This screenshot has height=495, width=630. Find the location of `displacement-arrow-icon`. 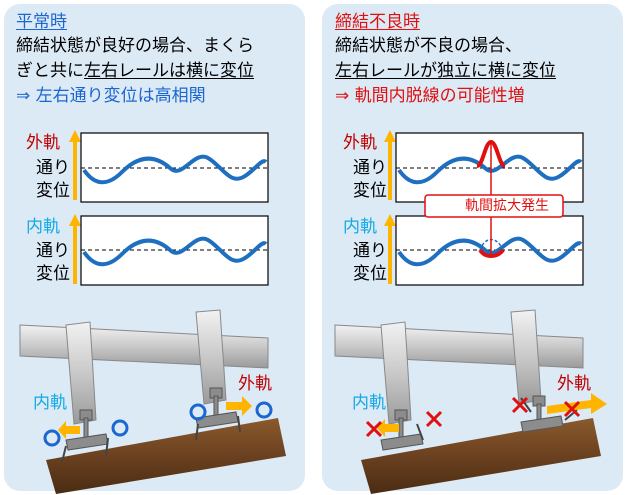

displacement-arrow-icon is located at coordinates (155, 417).